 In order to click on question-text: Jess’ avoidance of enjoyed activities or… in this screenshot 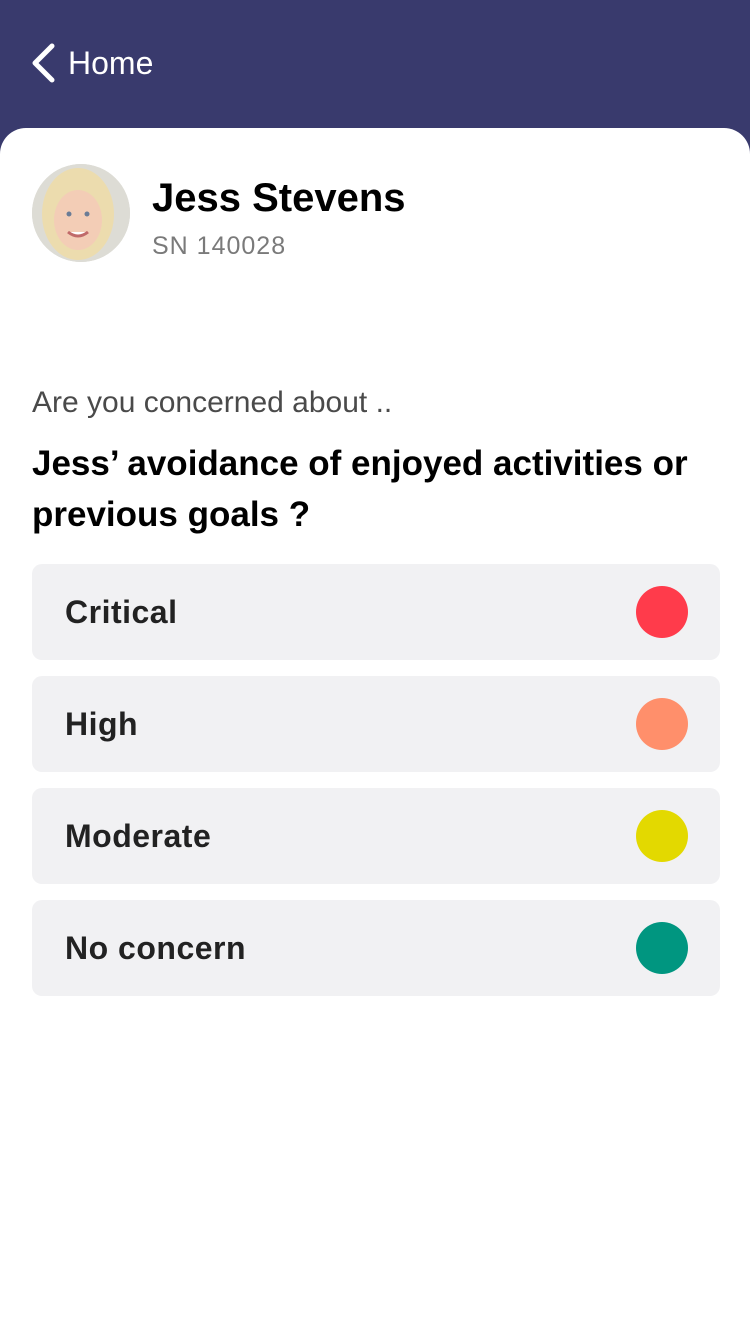, I will do `click(360, 489)`.